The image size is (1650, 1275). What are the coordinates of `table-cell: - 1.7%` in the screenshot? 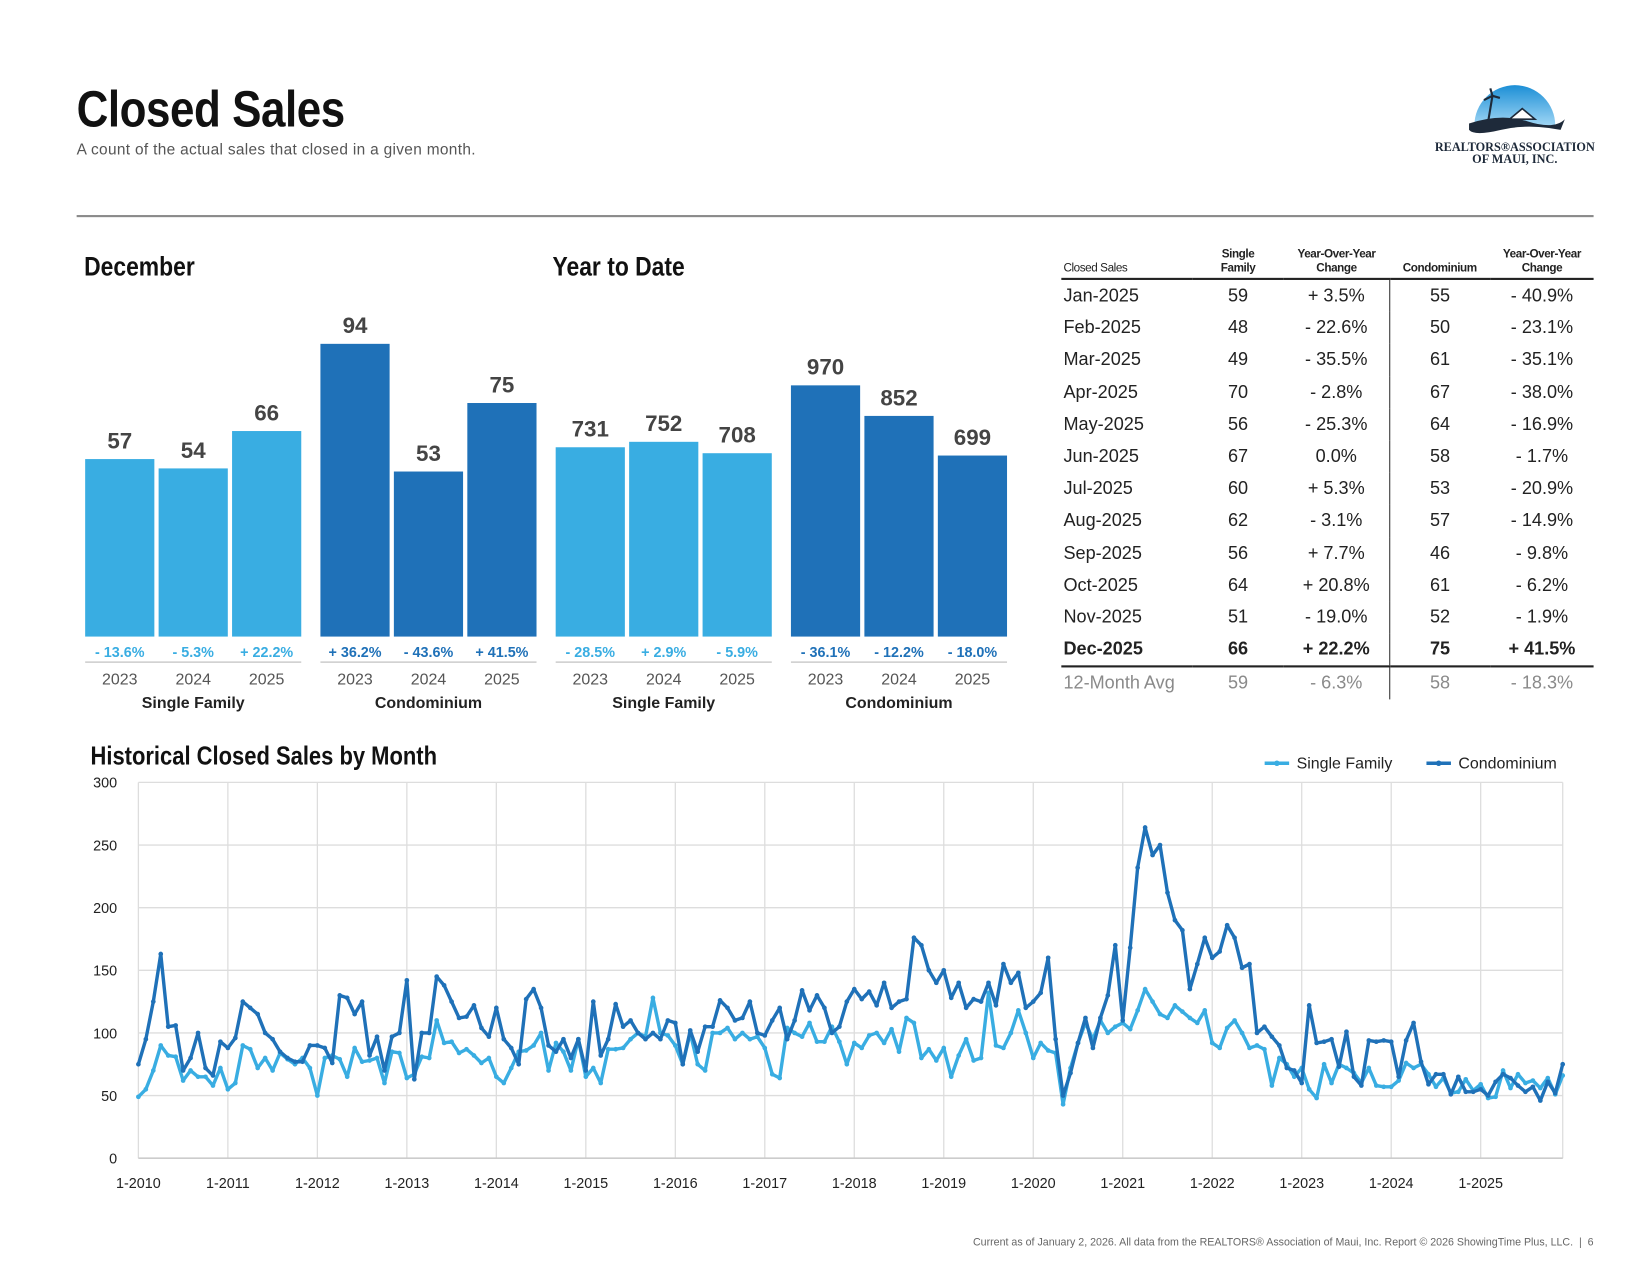 It's located at (1542, 456).